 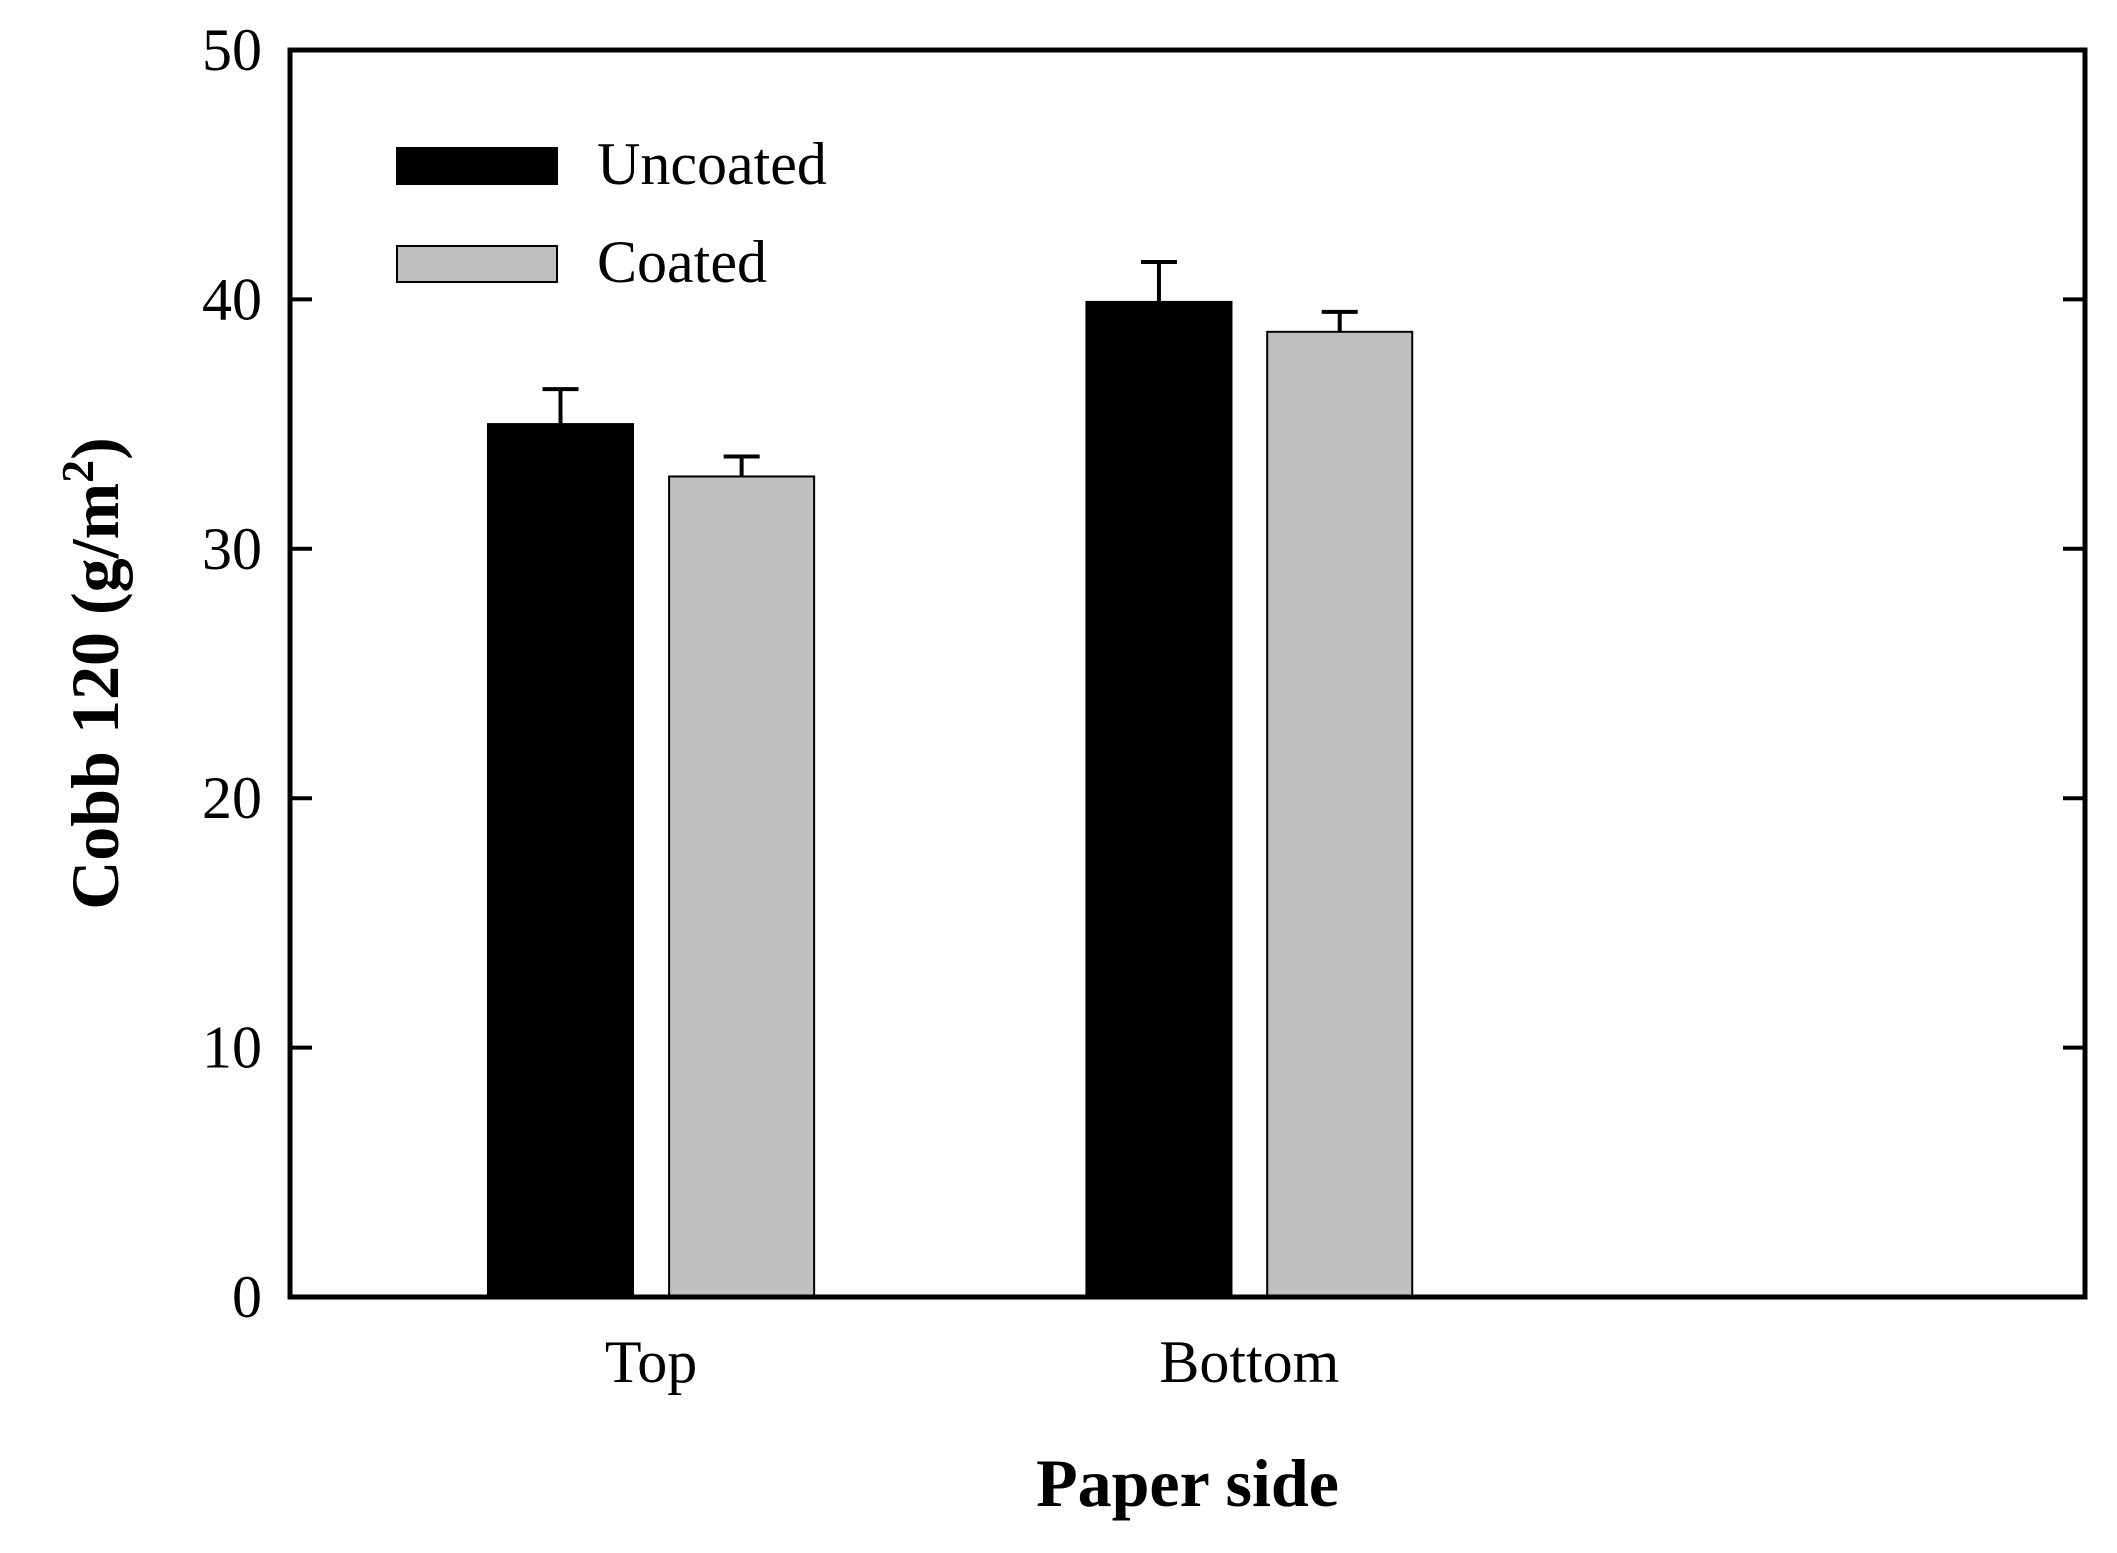 What do you see at coordinates (1340, 814) in the screenshot?
I see `bar-coated-bottom` at bounding box center [1340, 814].